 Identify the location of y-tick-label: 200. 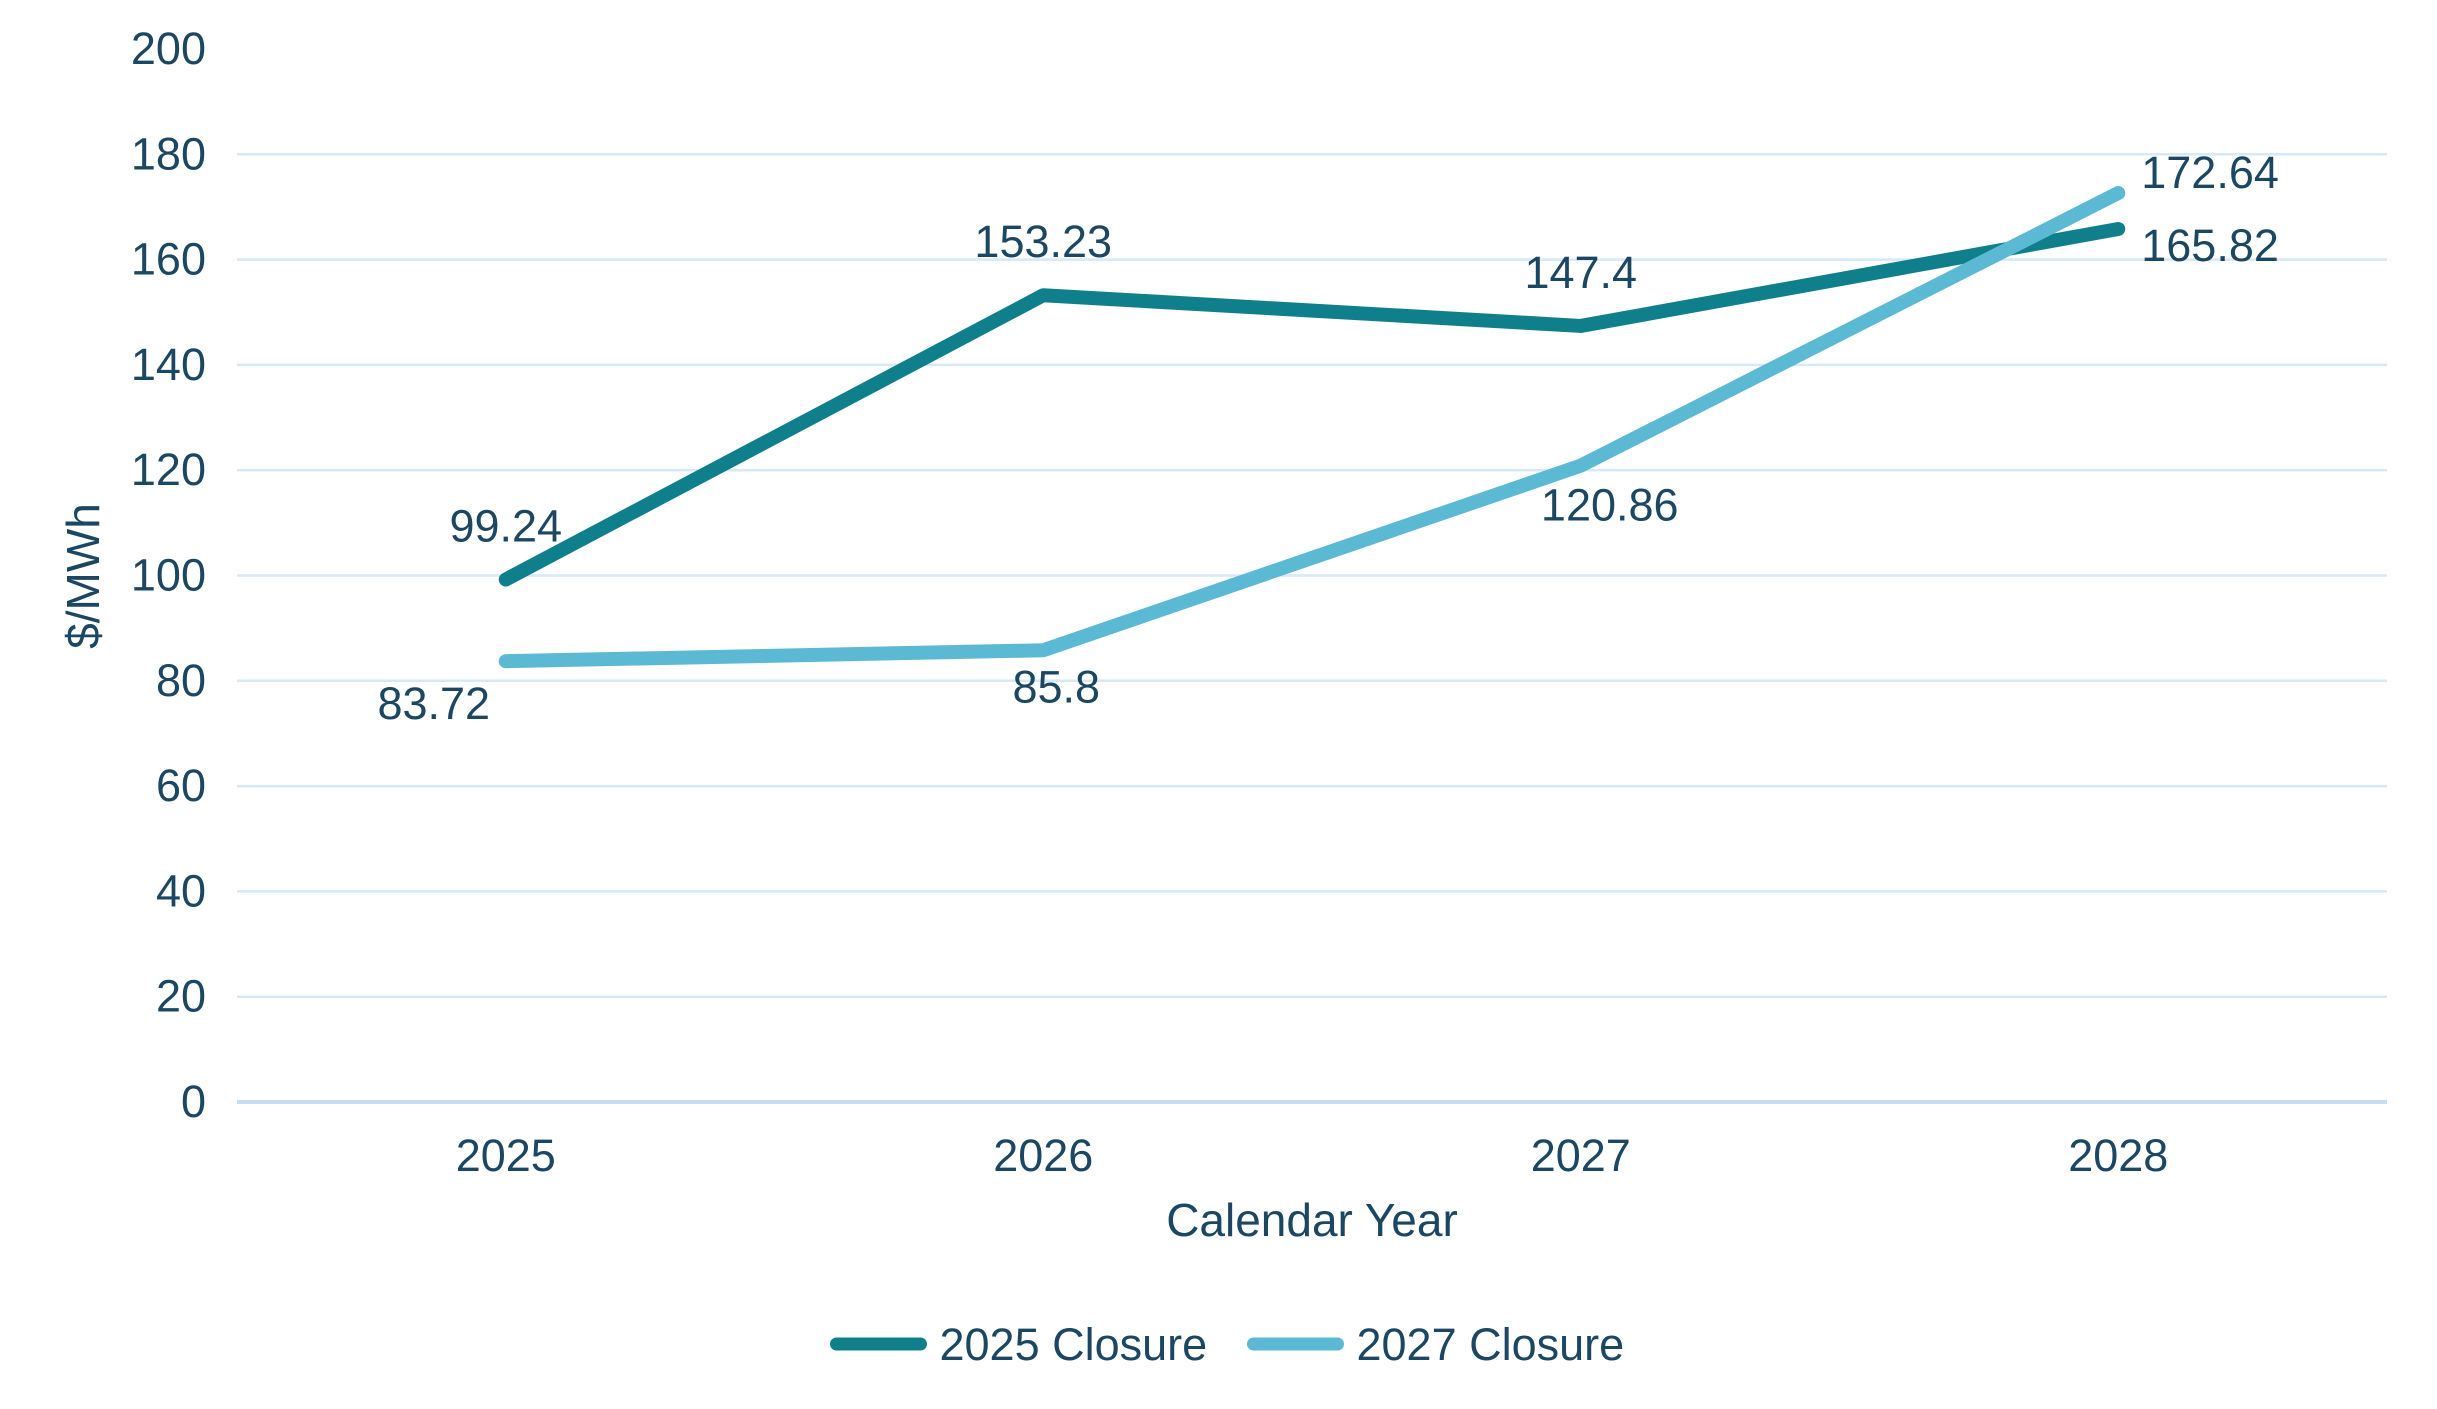
(168, 48).